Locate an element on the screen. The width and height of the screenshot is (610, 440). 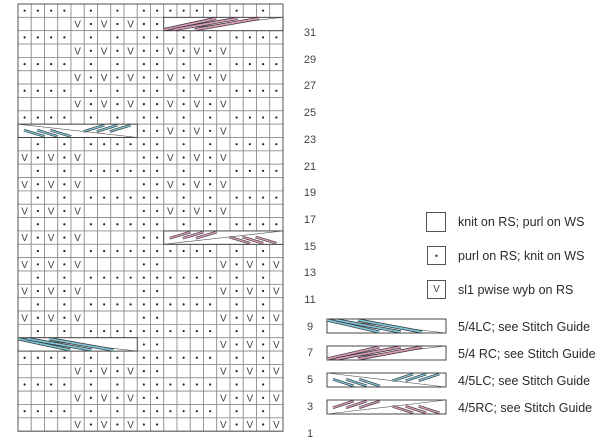
chart-cable-54rc is located at coordinates (223, 24).